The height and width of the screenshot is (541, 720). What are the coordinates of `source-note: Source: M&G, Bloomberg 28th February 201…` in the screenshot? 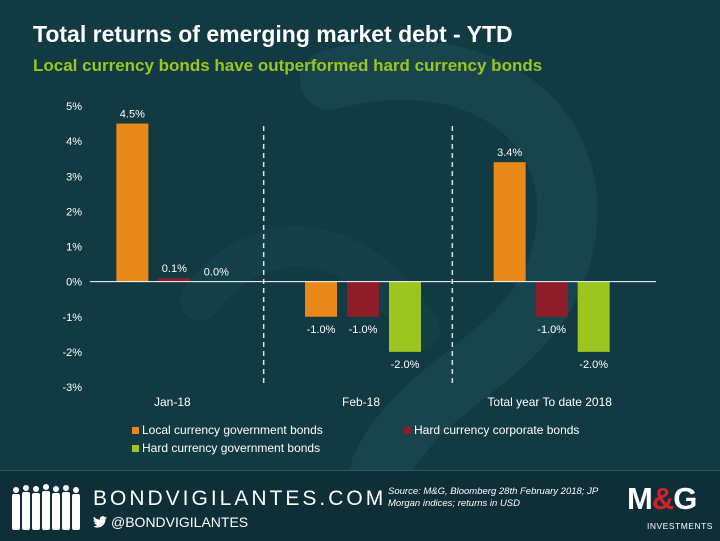 It's located at (493, 497).